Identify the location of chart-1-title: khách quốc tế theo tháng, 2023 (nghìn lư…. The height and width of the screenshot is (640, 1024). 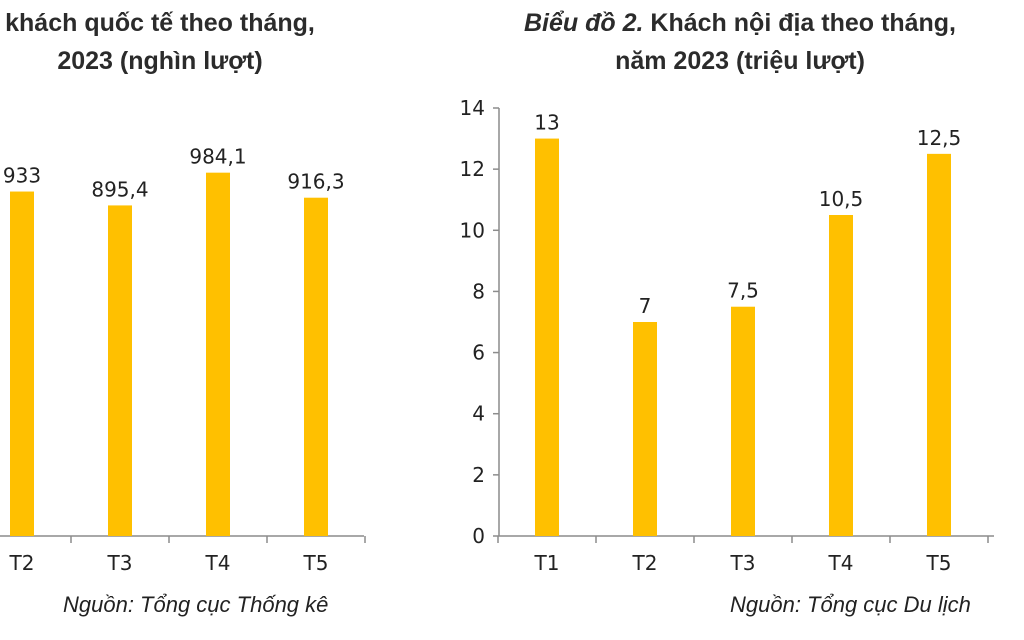
(230, 42).